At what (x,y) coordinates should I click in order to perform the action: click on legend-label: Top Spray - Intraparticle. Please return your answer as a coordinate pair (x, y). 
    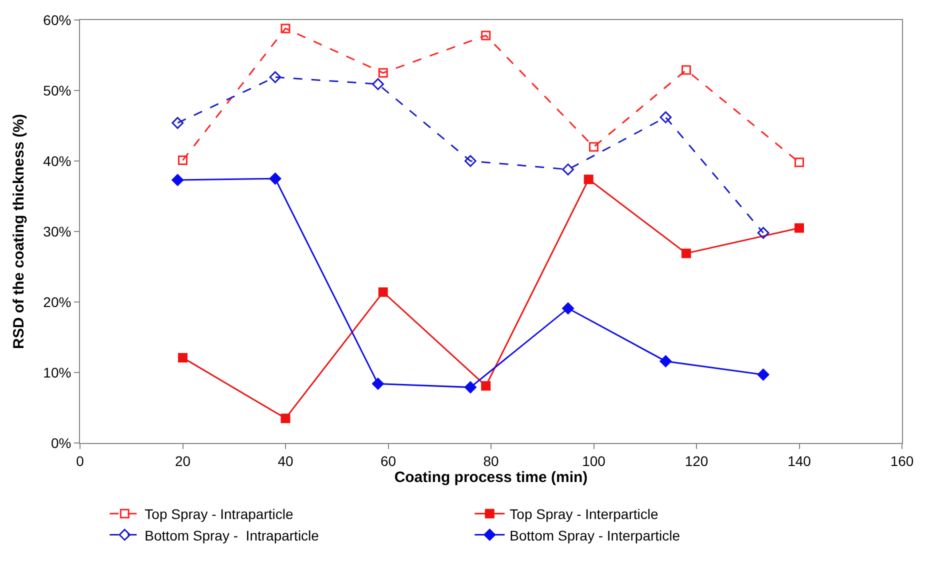
    Looking at the image, I should click on (219, 514).